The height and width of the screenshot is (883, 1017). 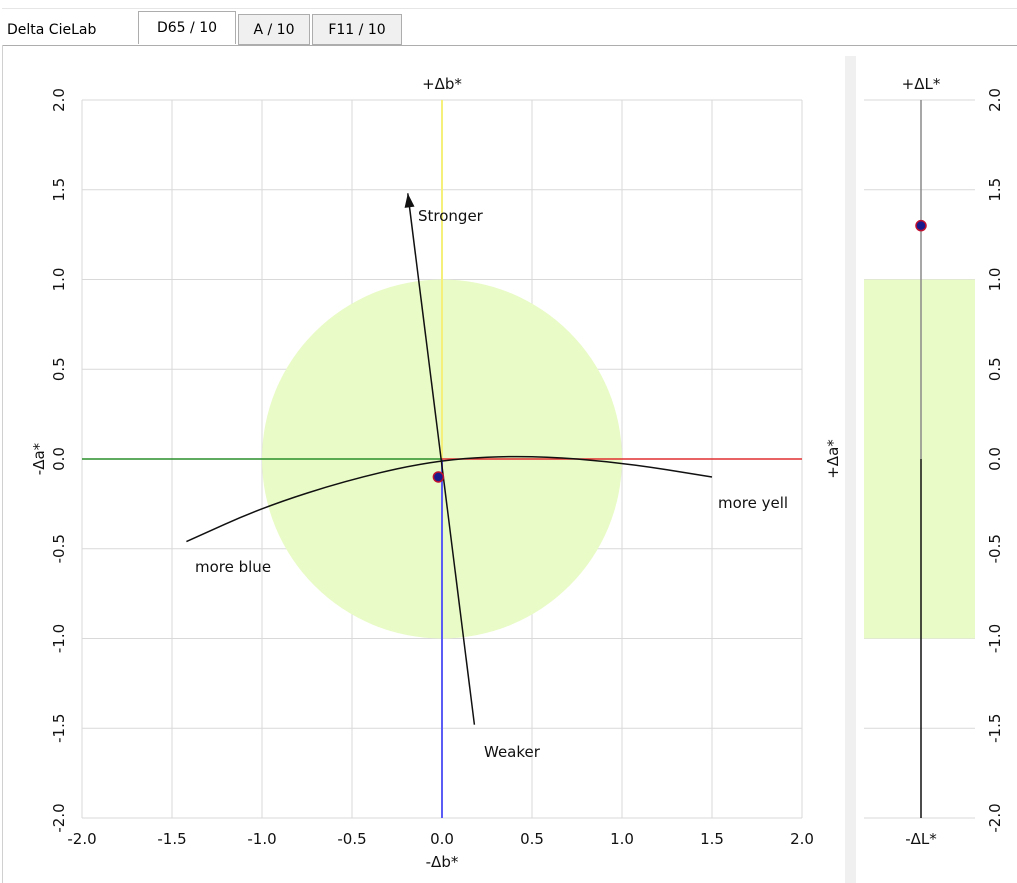 What do you see at coordinates (919, 459) in the screenshot?
I see `lightness-tolerance-band` at bounding box center [919, 459].